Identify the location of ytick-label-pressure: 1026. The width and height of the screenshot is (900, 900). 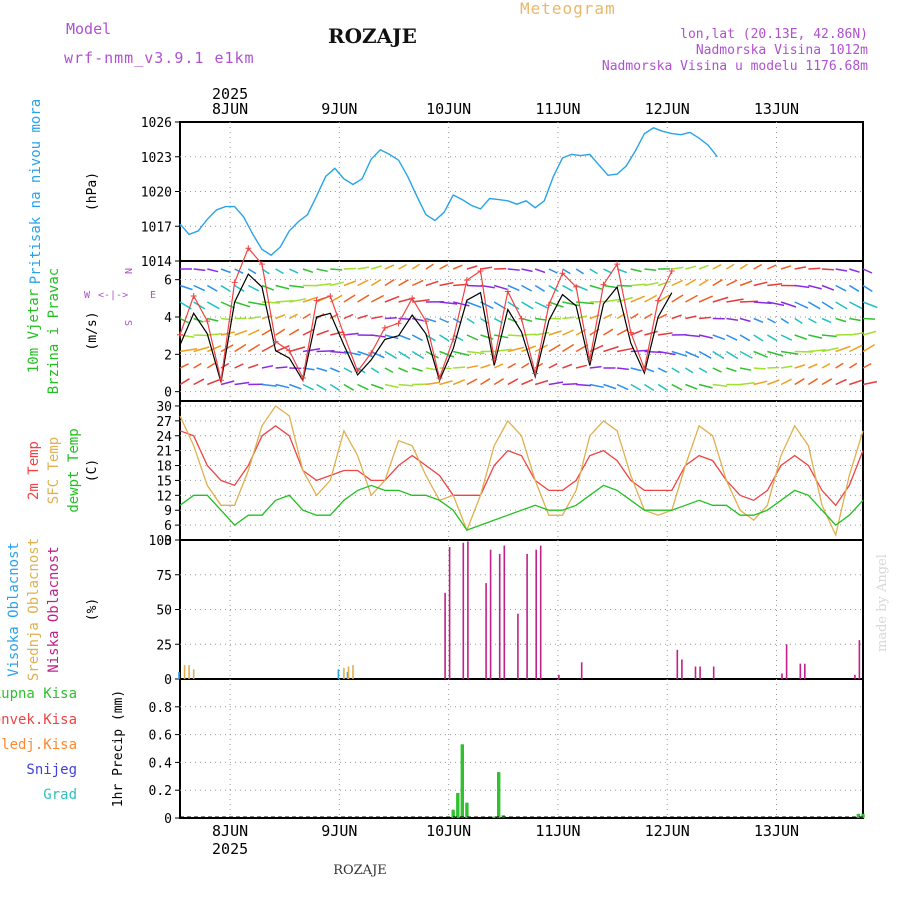
(156, 123).